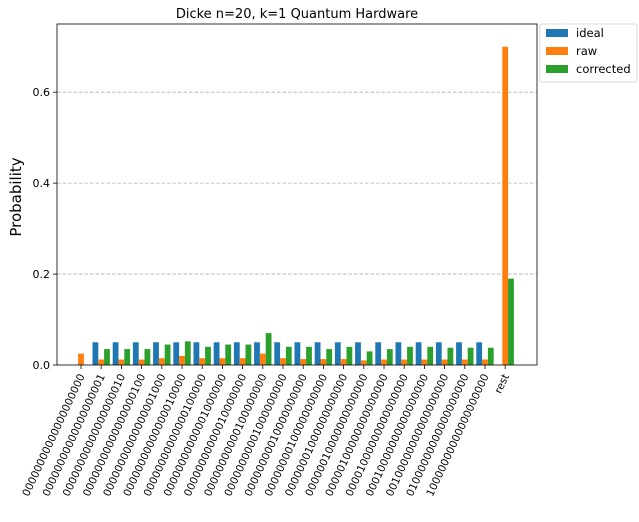 Image resolution: width=639 pixels, height=522 pixels. I want to click on y-tick-label: 0.0, so click(42, 365).